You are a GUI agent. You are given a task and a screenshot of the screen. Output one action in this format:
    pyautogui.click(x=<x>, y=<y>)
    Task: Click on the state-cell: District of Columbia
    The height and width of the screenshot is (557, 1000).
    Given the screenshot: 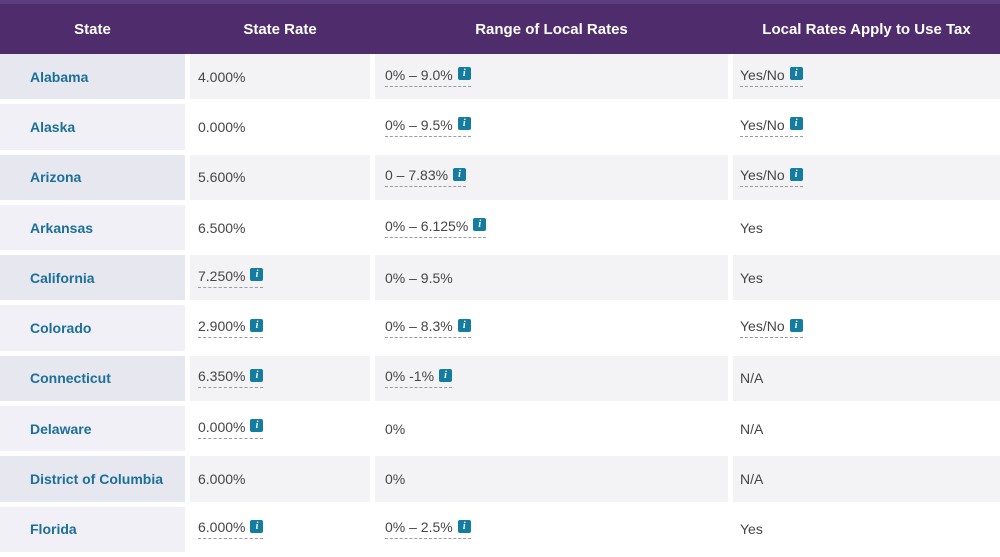 What is the action you would take?
    pyautogui.click(x=92, y=479)
    